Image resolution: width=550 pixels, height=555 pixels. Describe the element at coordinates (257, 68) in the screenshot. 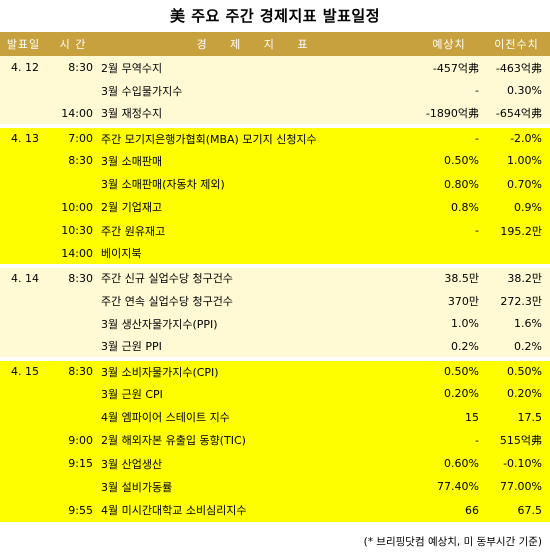

I see `indicator-name-cell: 2월 무역수지` at that location.